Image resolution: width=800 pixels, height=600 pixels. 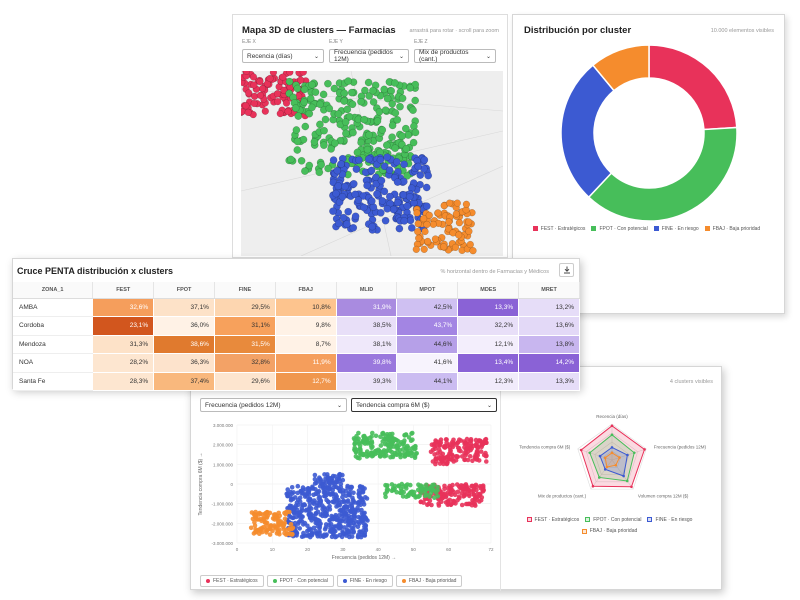 What do you see at coordinates (429, 581) in the screenshot?
I see `scatter-legend-fbaj: FBAJ · Baja prioridad` at bounding box center [429, 581].